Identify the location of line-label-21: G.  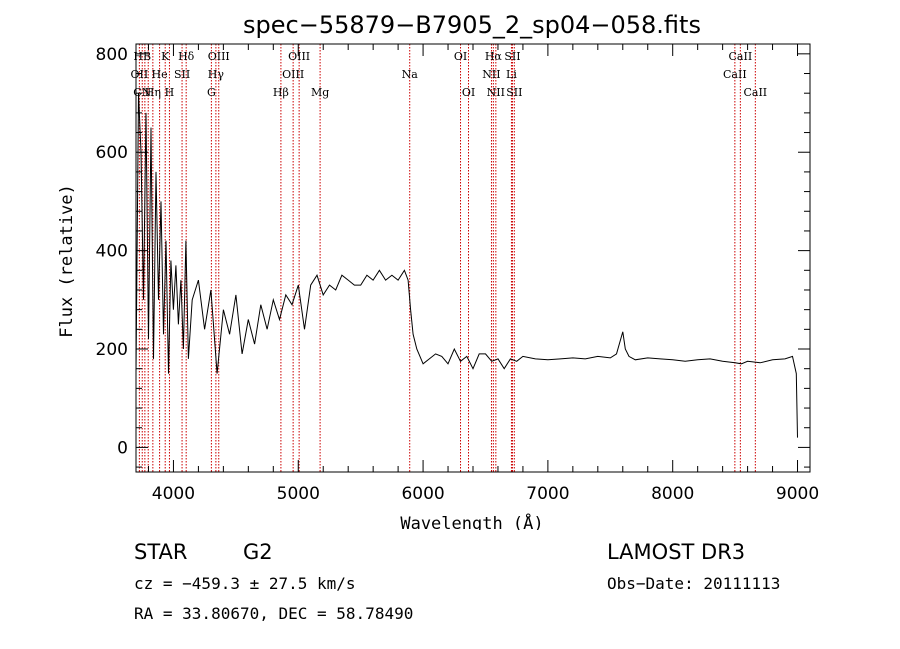
(211, 92).